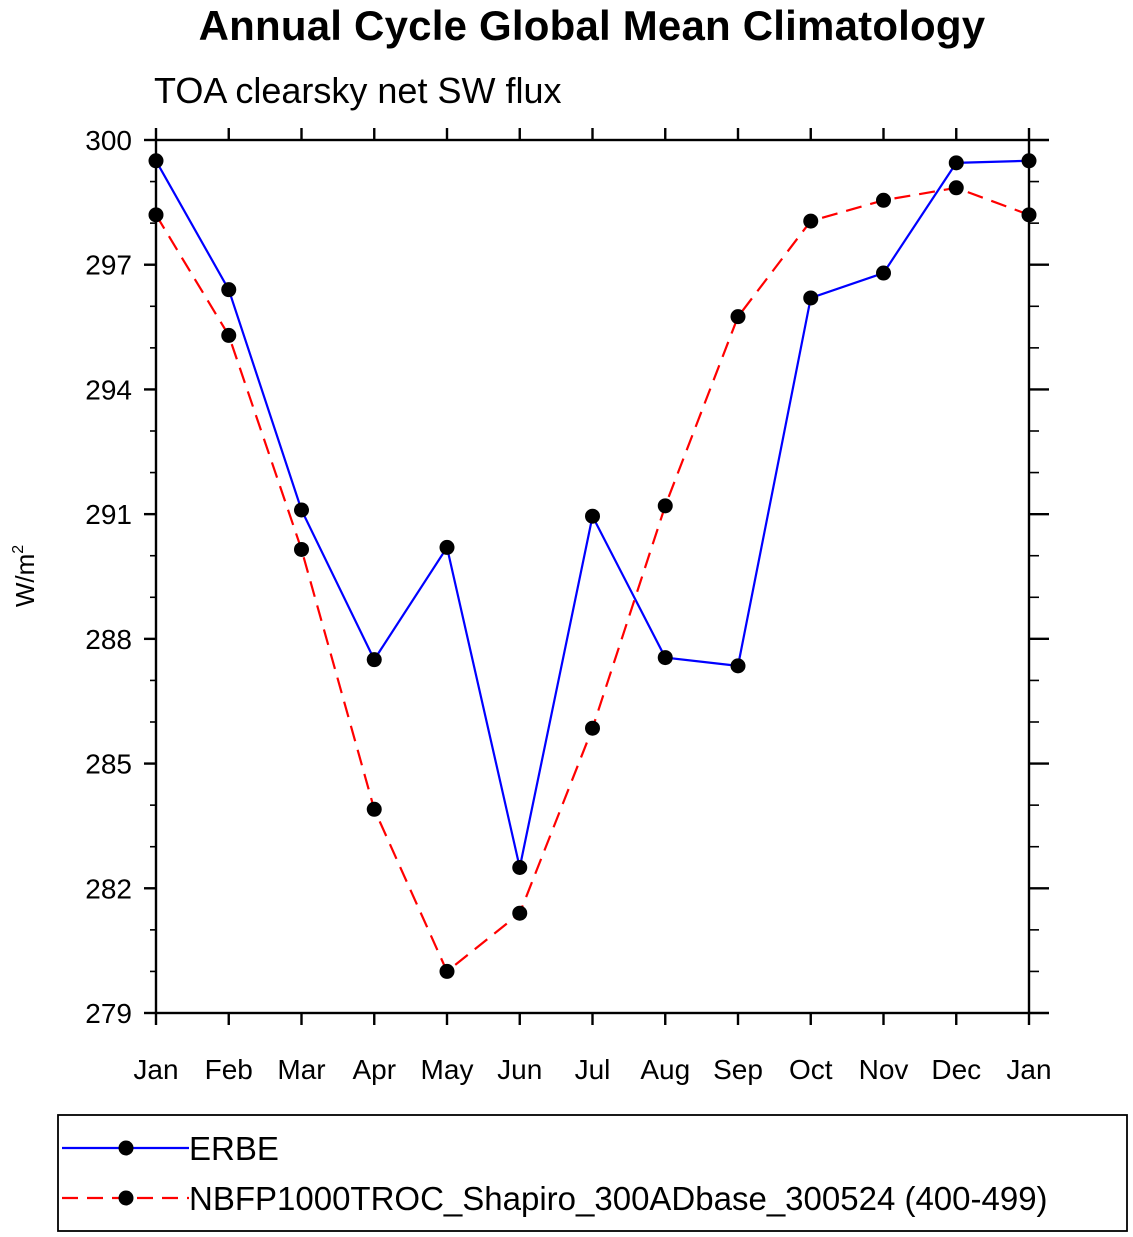  I want to click on y-tick-label: 300, so click(108, 140).